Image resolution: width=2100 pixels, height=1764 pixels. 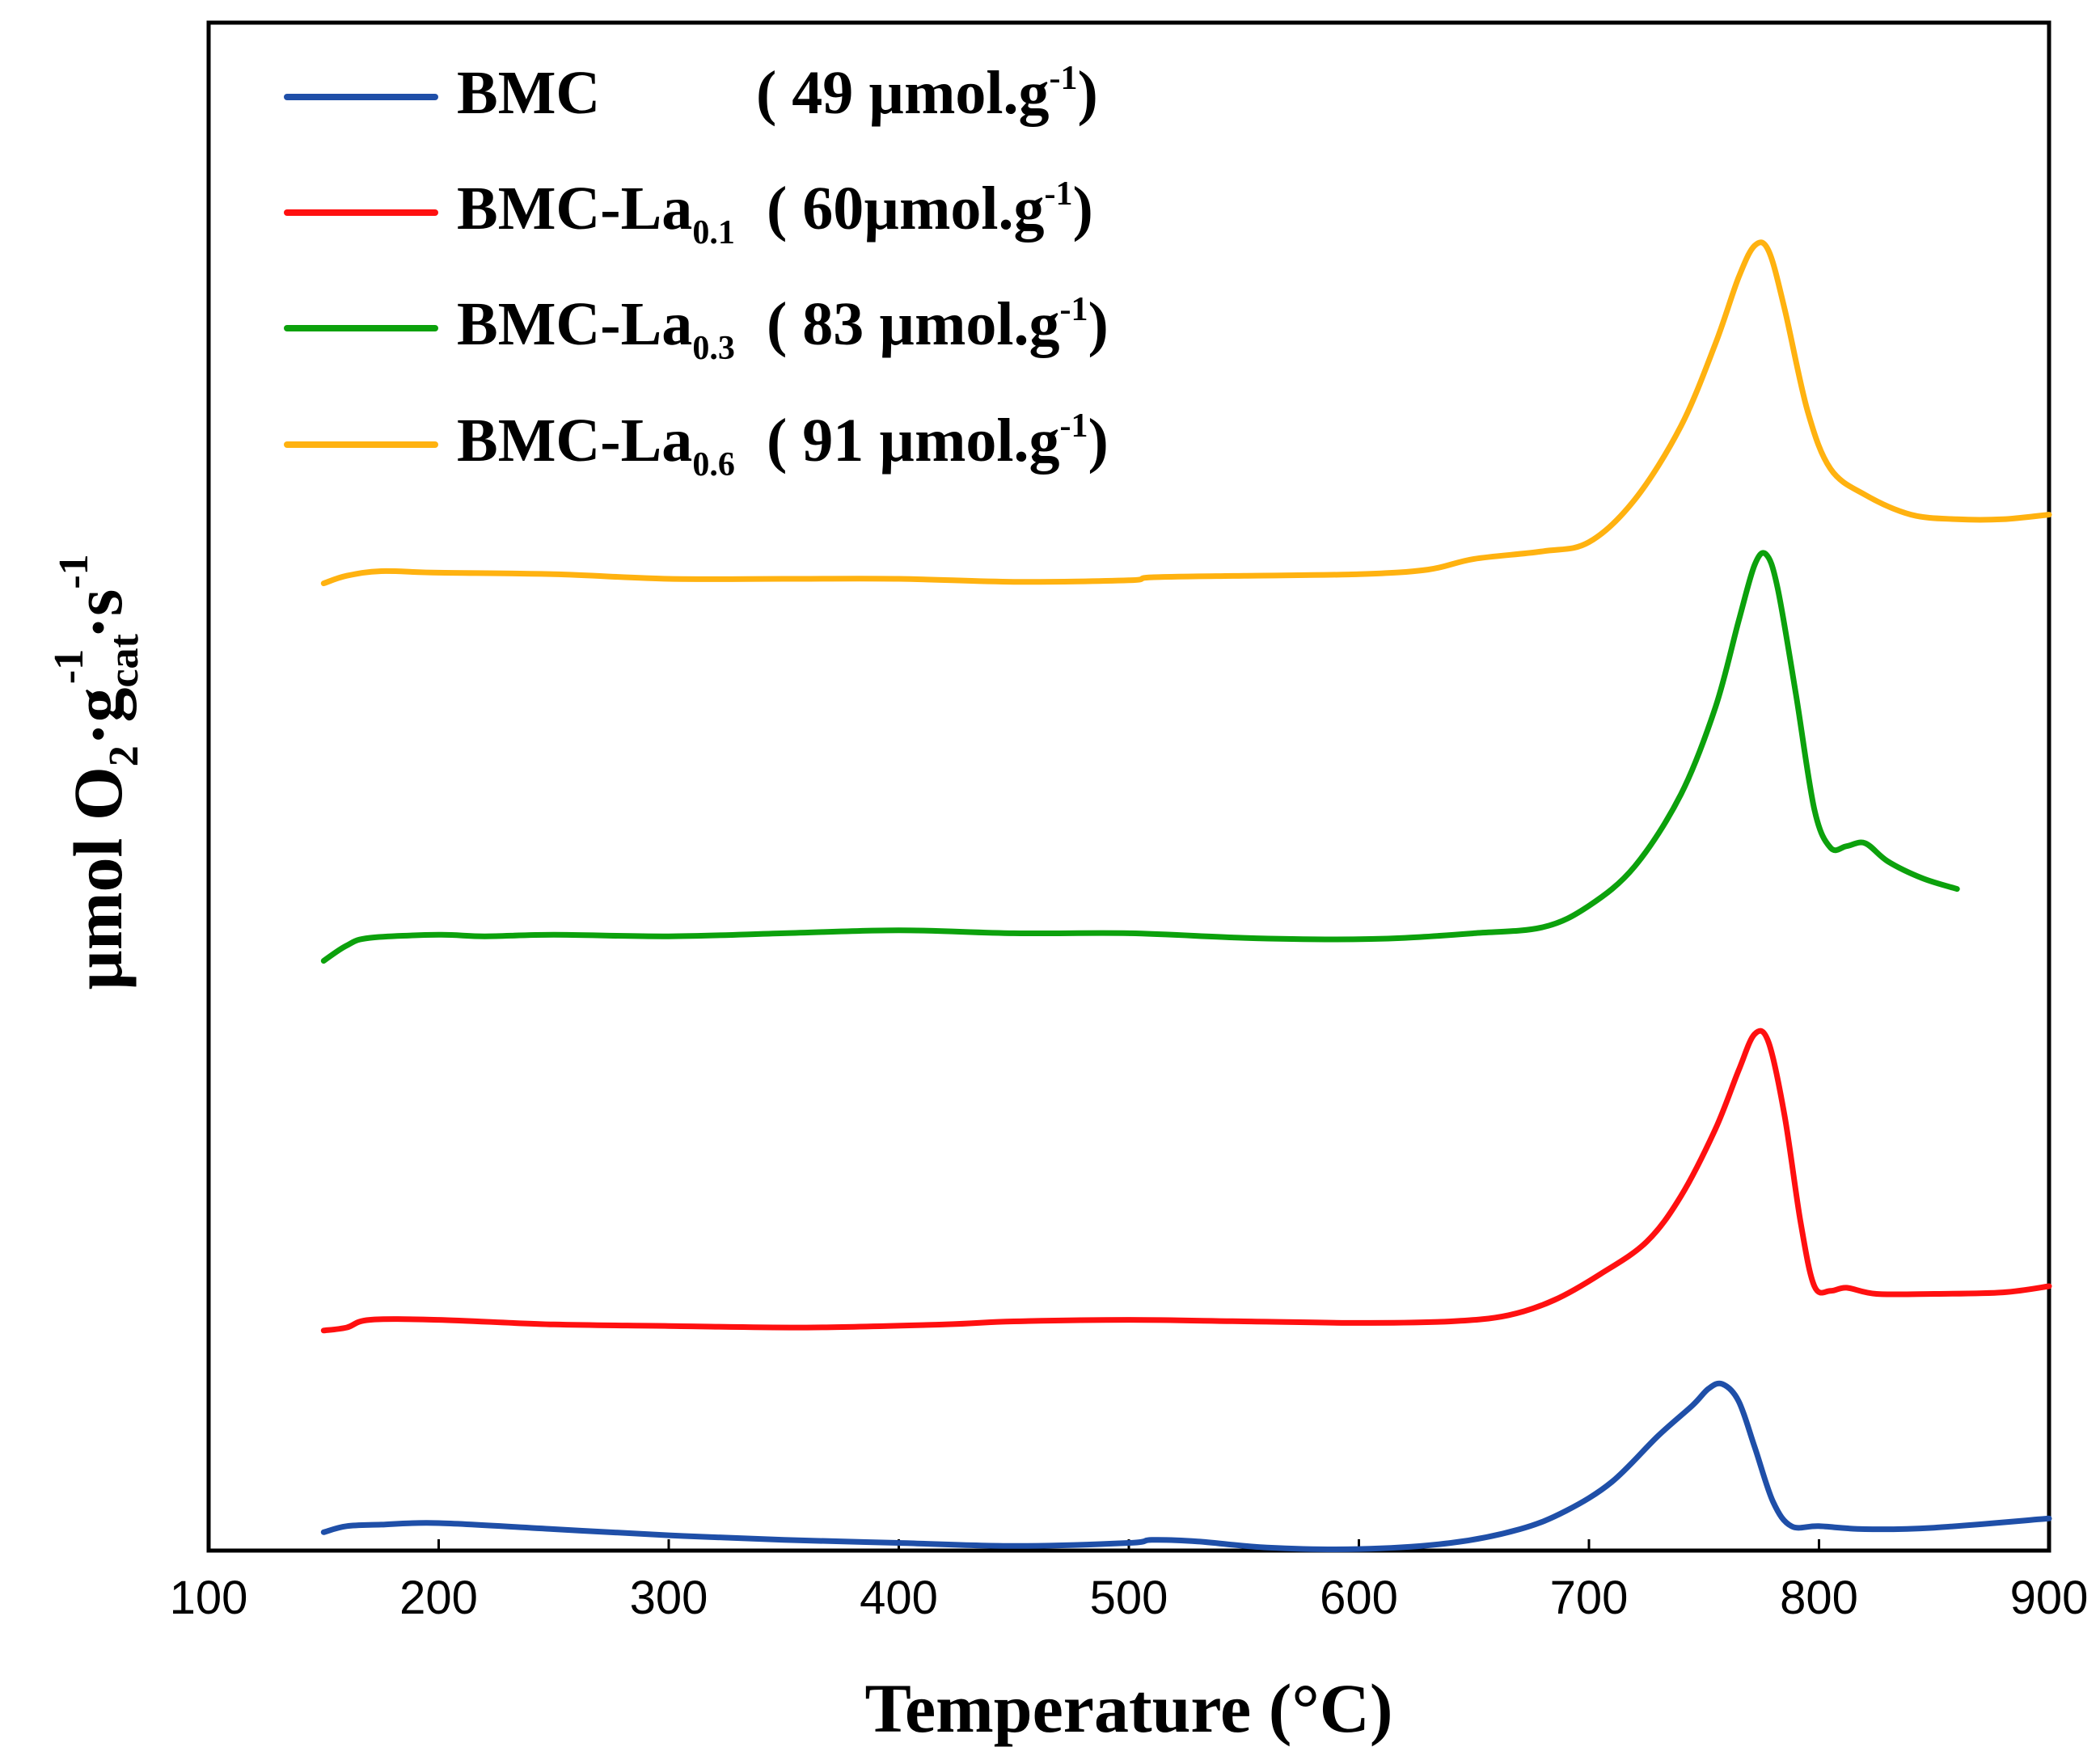 I want to click on legend-value: ( 91 µmol.g-1), so click(x=938, y=441).